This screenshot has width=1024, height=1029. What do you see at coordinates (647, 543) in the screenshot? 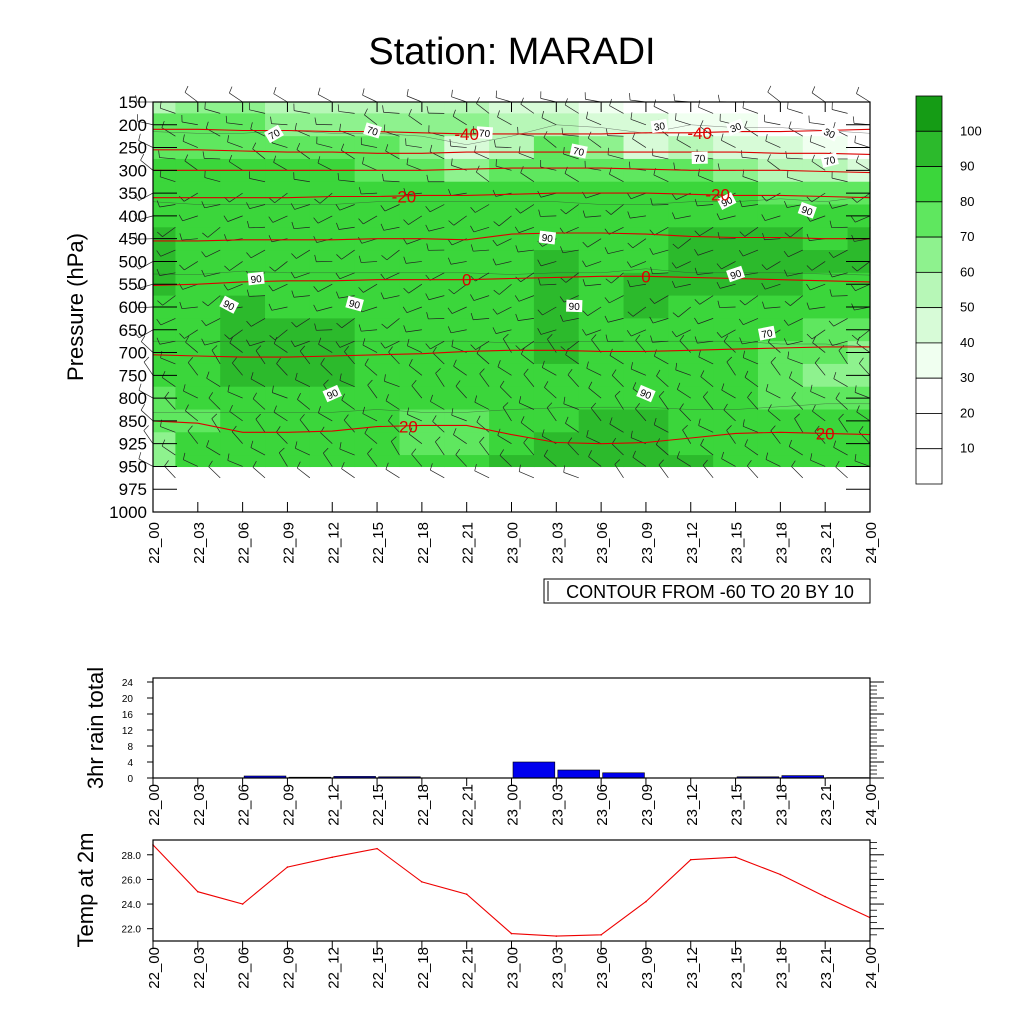
I see `time-tick-label: 23_09` at bounding box center [647, 543].